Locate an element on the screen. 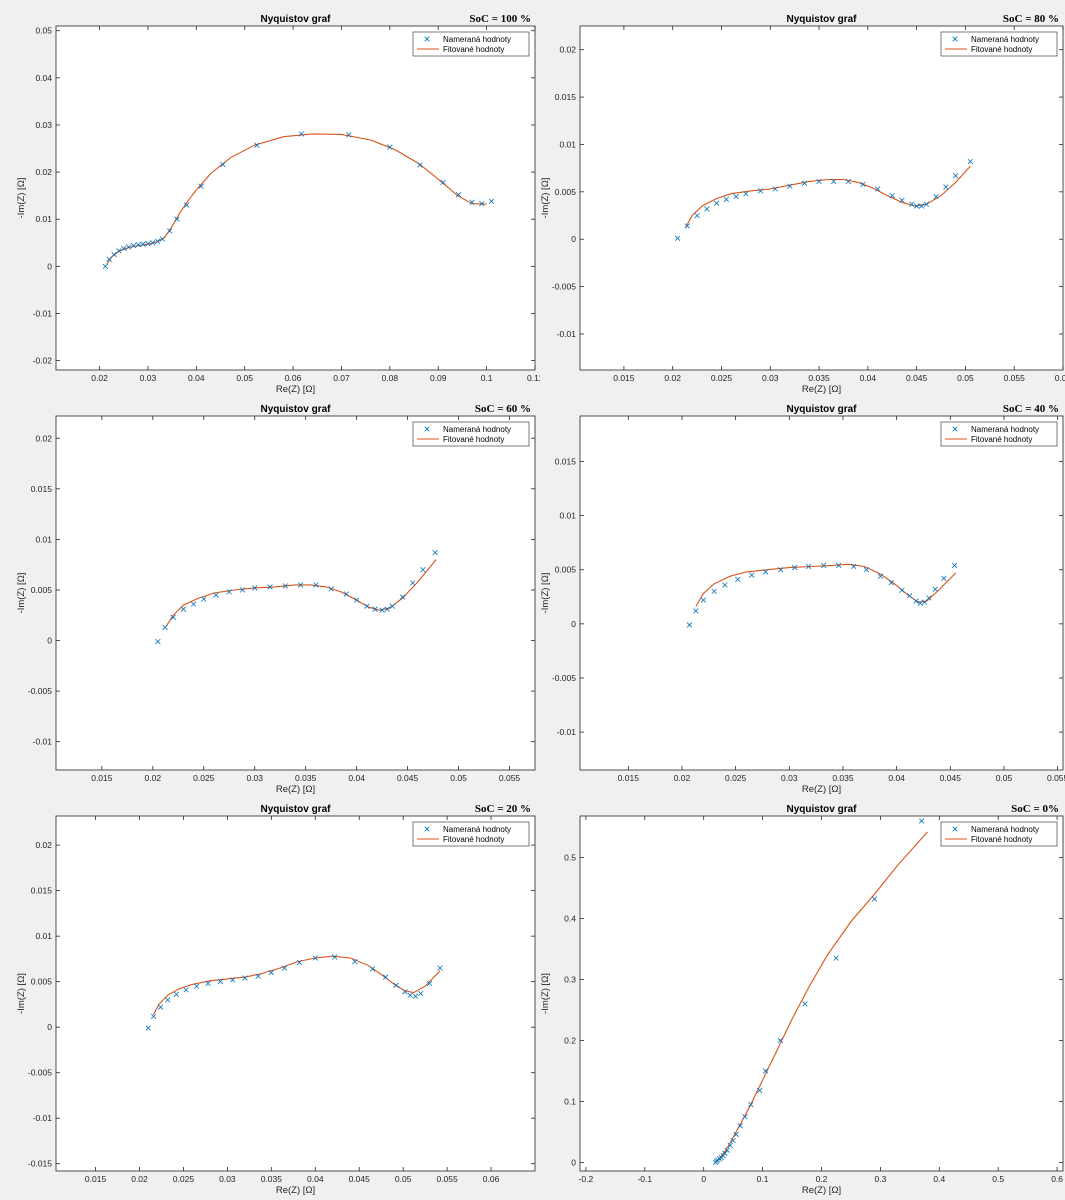 The image size is (1065, 1200). x-tick-label: 0 is located at coordinates (703, 1179).